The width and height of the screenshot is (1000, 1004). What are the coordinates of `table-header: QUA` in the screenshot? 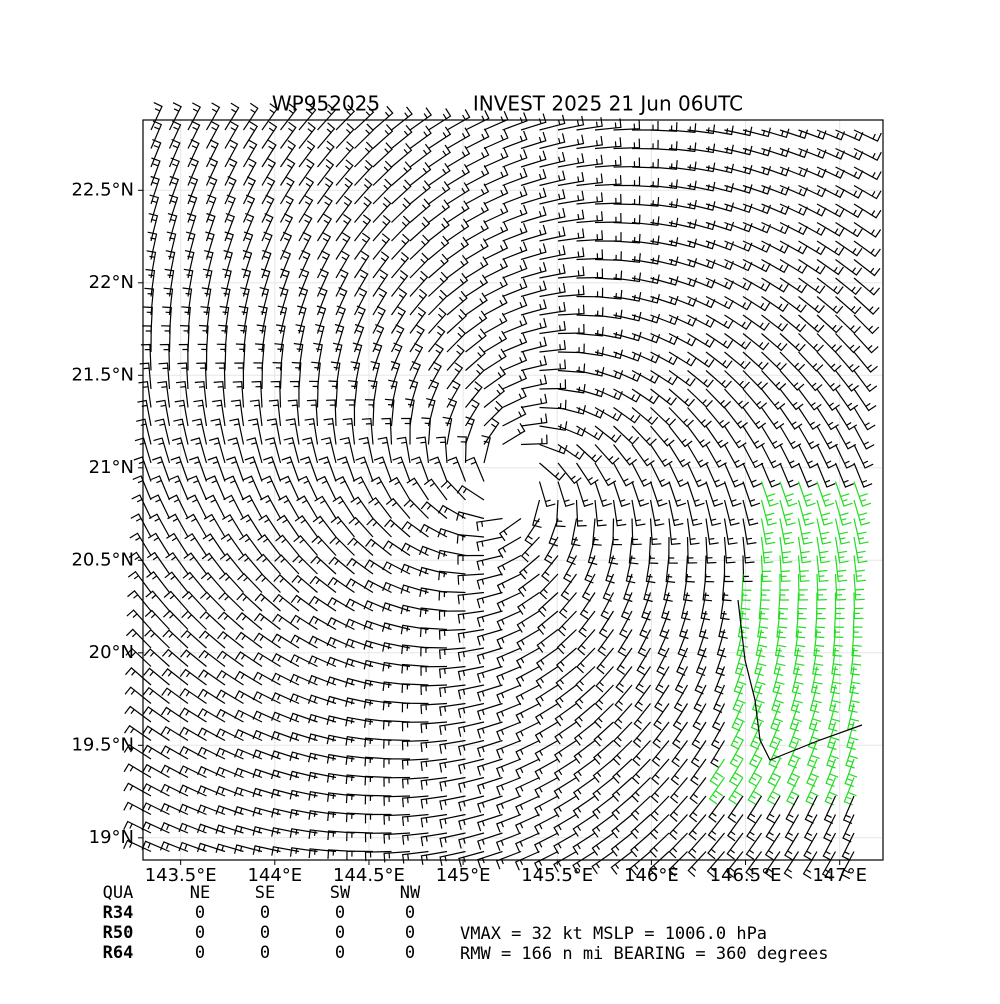 It's located at (118, 893).